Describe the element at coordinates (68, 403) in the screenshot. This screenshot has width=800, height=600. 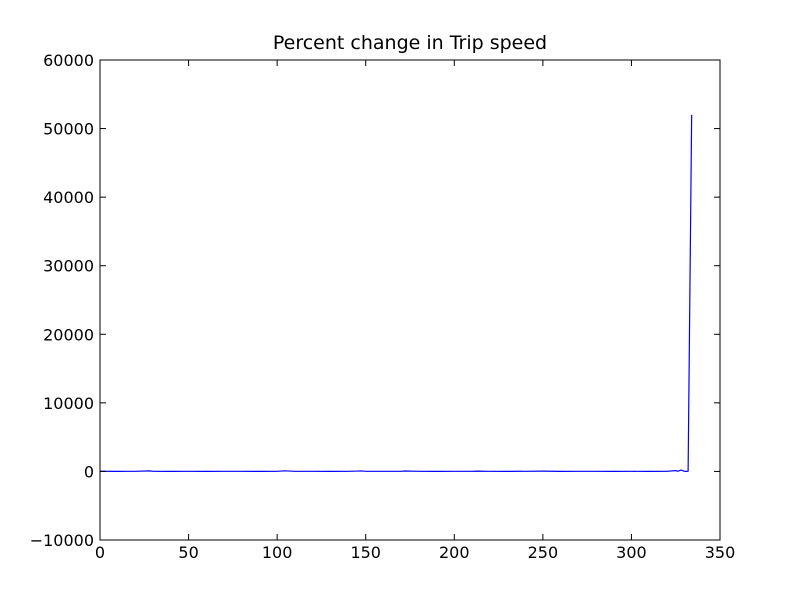
I see `y-tick-label: 10000` at that location.